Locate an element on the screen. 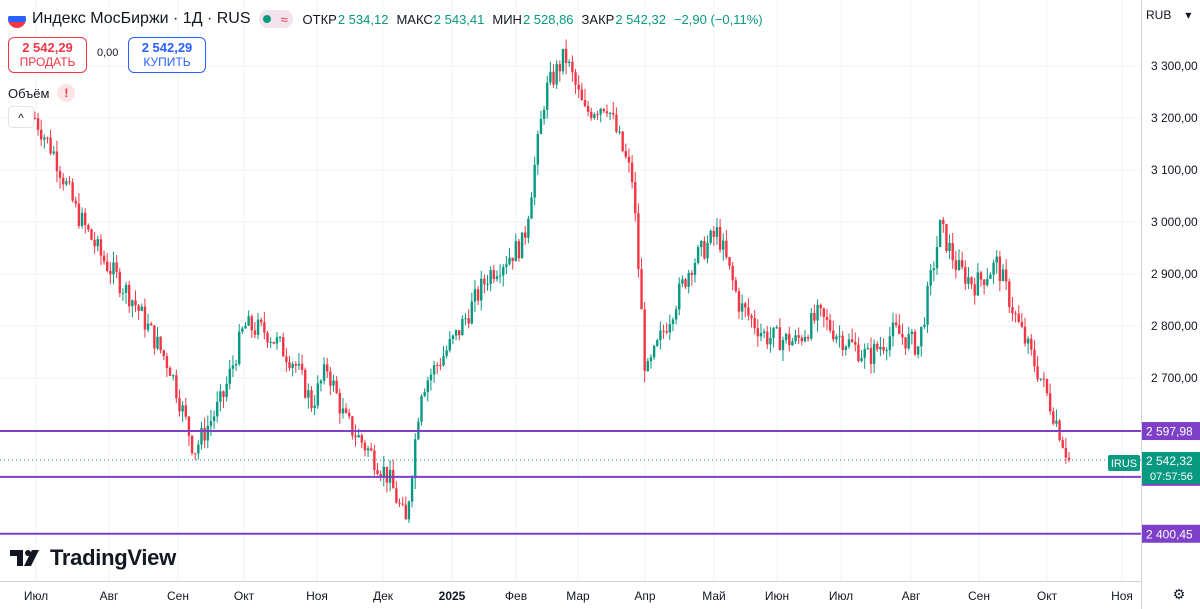 This screenshot has height=609, width=1200. buy-button: 2 542,29 КУПИТЬ is located at coordinates (167, 55).